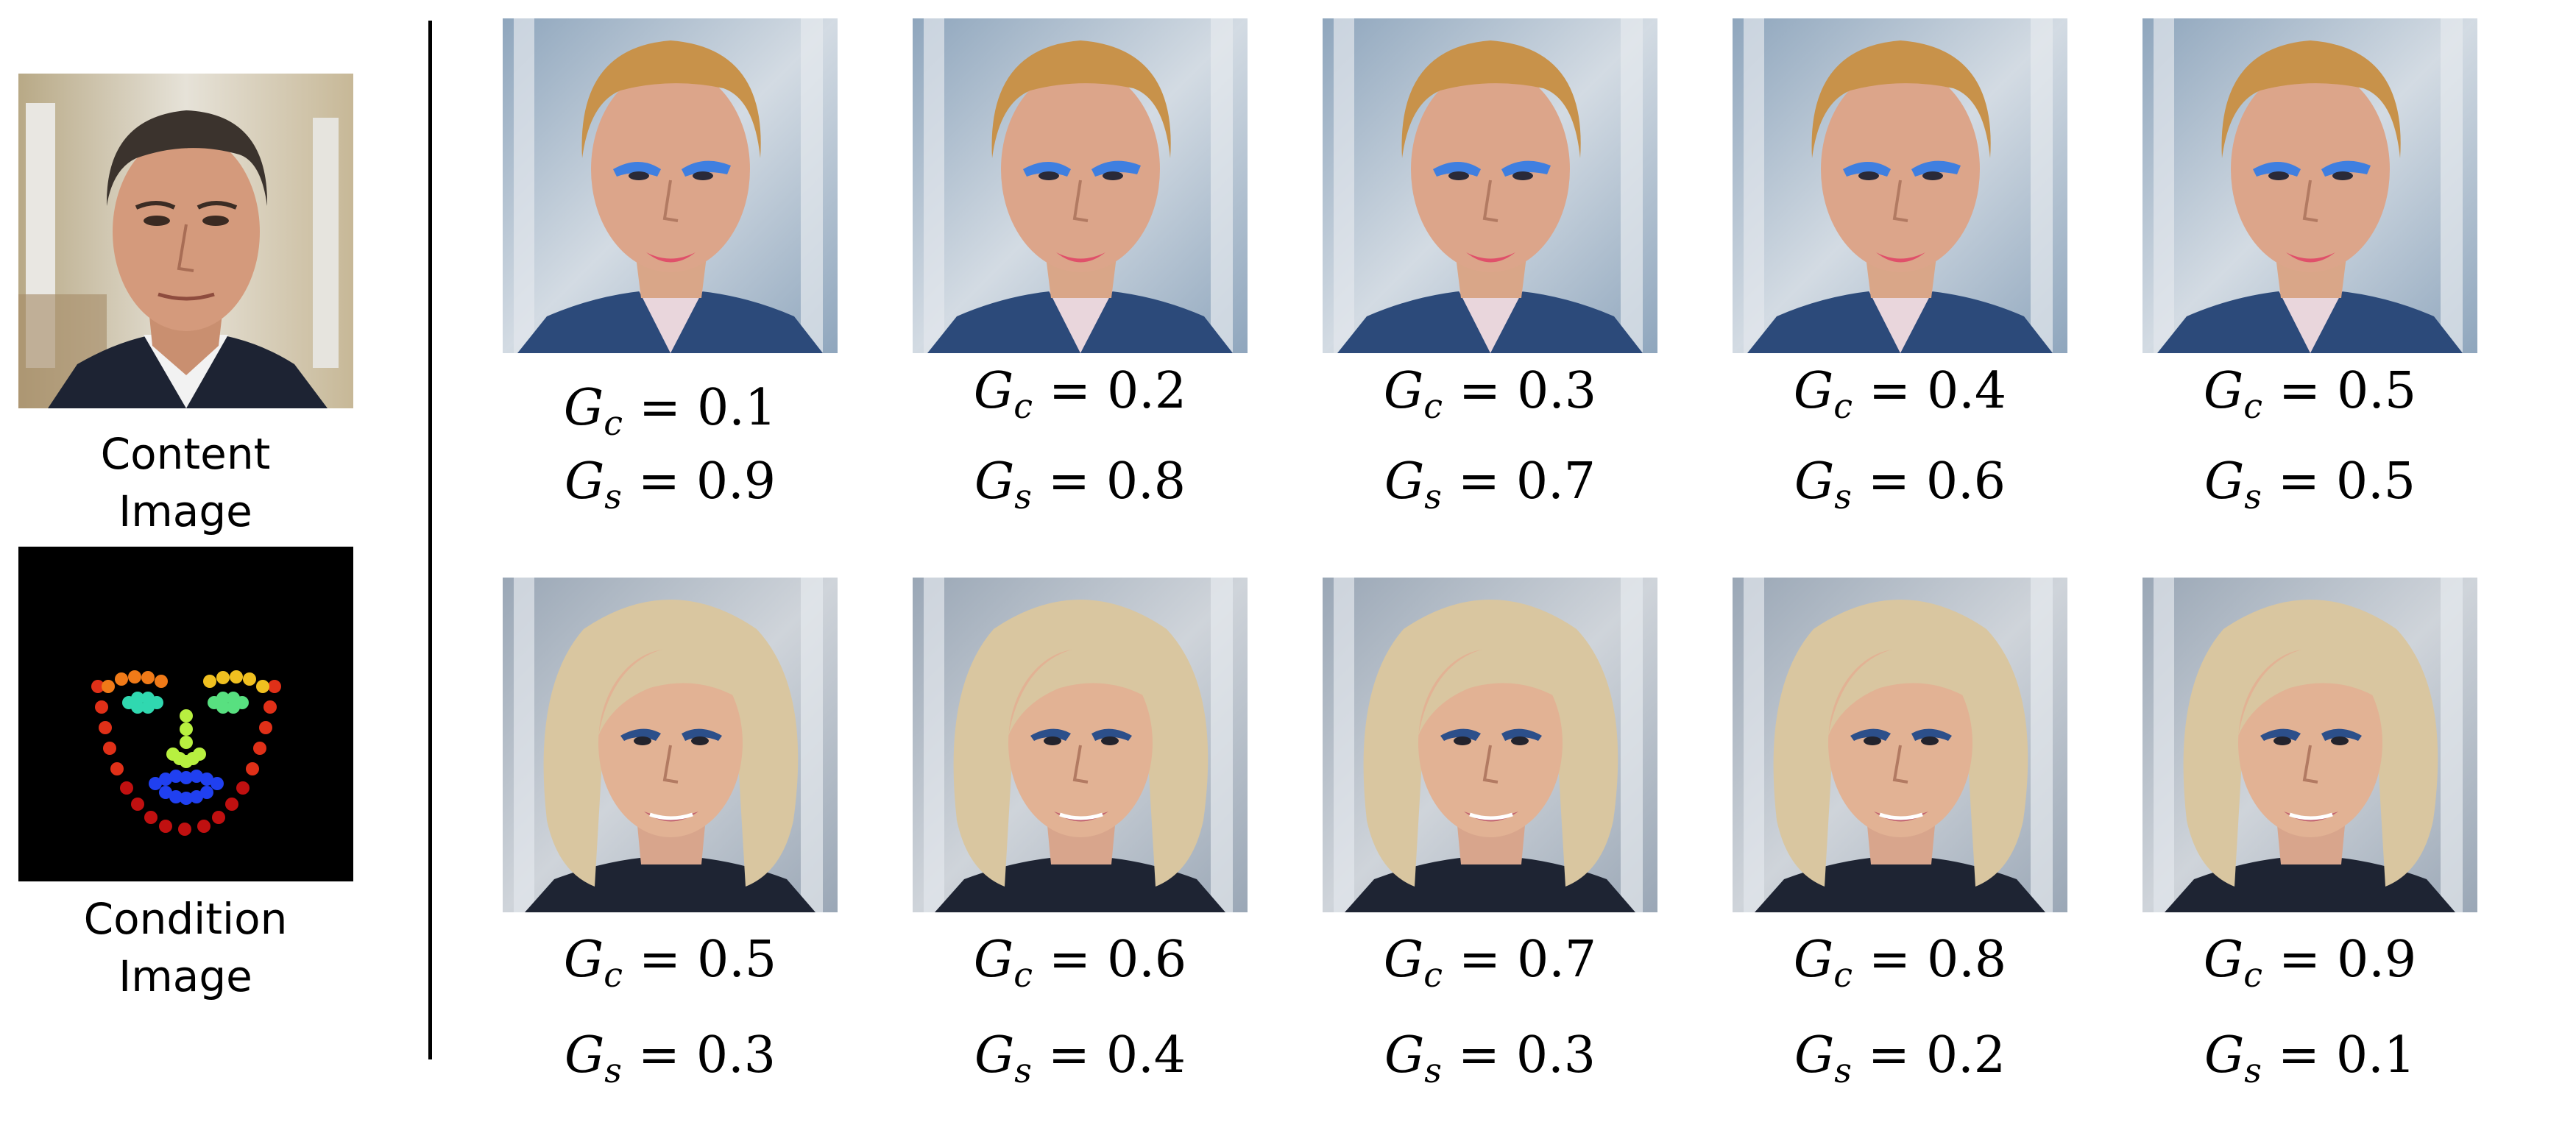 The image size is (2576, 1122). I want to click on gs-value: 0.4, so click(1145, 1055).